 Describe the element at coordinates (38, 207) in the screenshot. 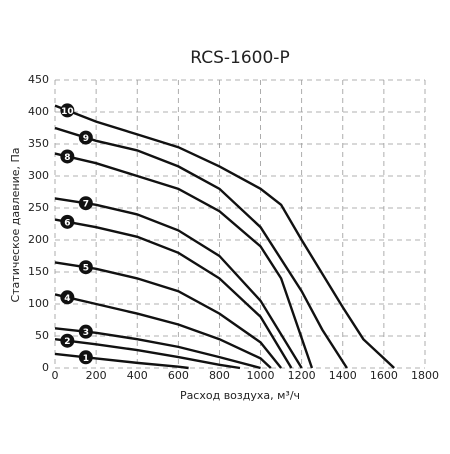

I see `y-tick-label: 250` at that location.